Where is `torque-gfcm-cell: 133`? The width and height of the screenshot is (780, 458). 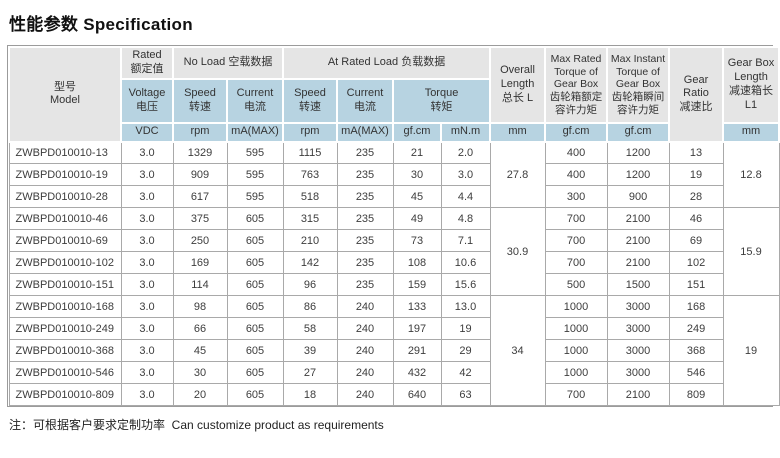 torque-gfcm-cell: 133 is located at coordinates (417, 306).